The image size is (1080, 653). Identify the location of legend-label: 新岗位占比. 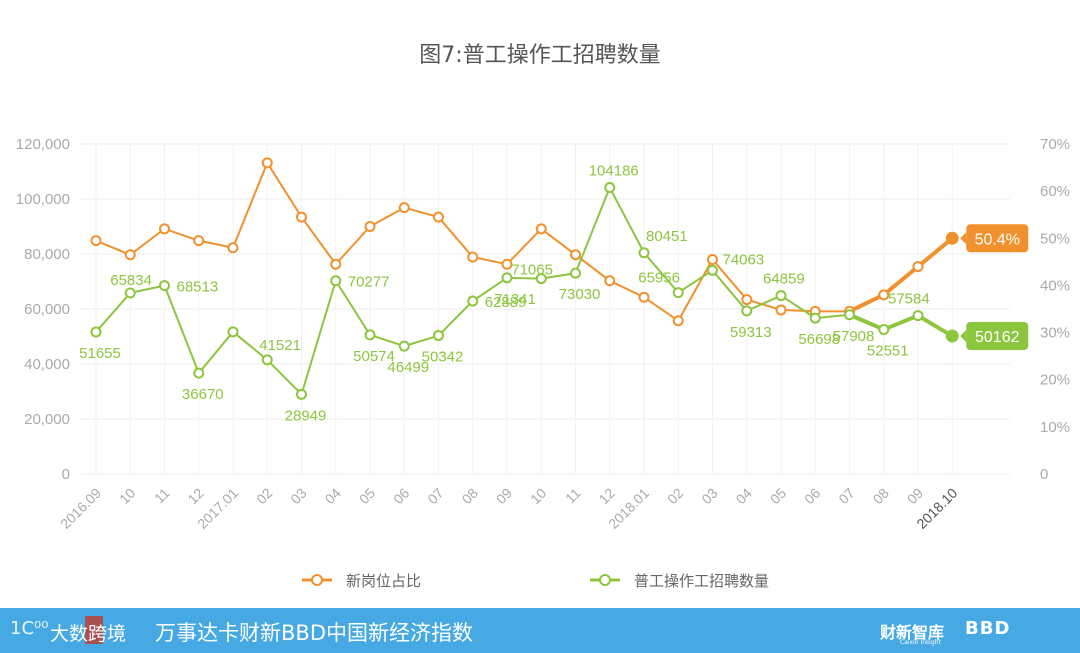
(383, 581).